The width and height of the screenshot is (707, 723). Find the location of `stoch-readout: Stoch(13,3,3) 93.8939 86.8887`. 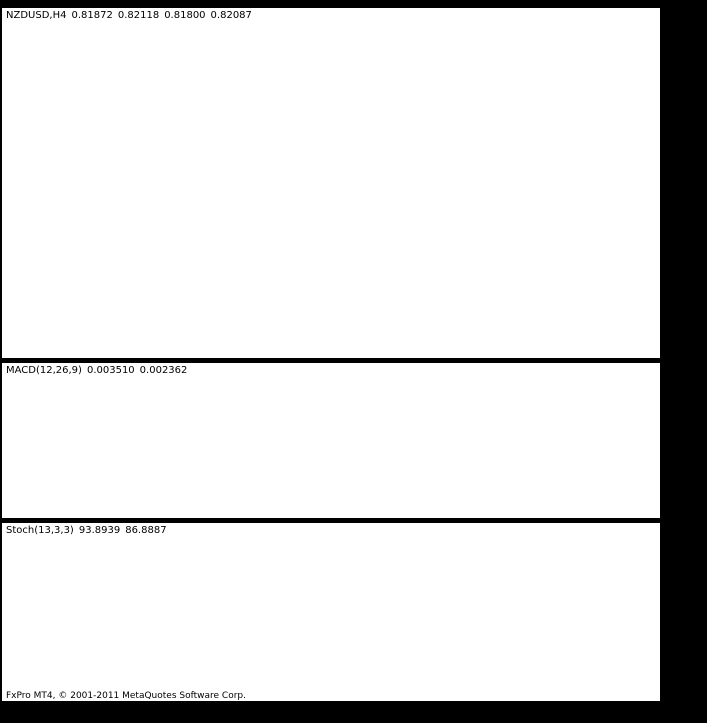

stoch-readout: Stoch(13,3,3) 93.8939 86.8887 is located at coordinates (89, 530).